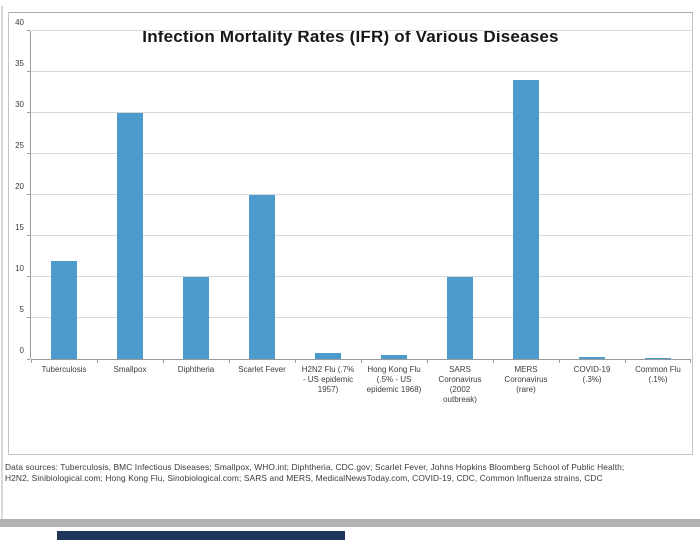 The image size is (700, 541). What do you see at coordinates (19, 145) in the screenshot?
I see `y-tick-label-25: 25` at bounding box center [19, 145].